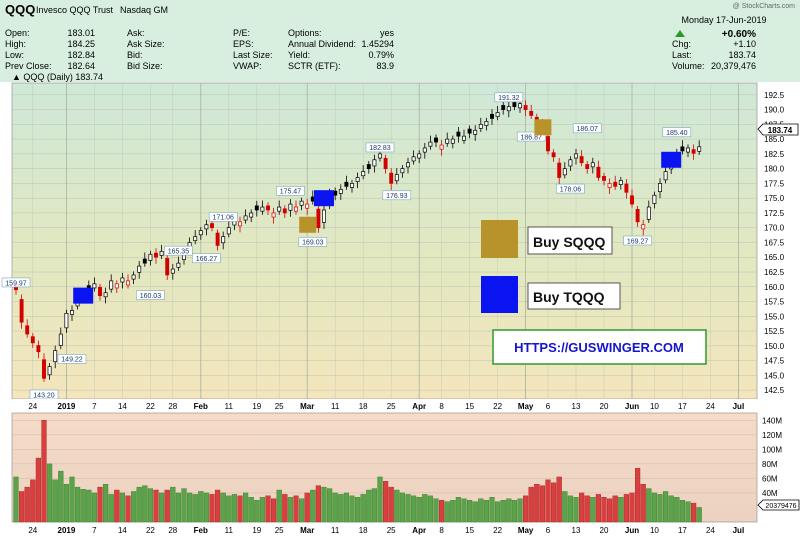 This screenshot has width=800, height=536. I want to click on date-tick-label: Apr, so click(419, 530).